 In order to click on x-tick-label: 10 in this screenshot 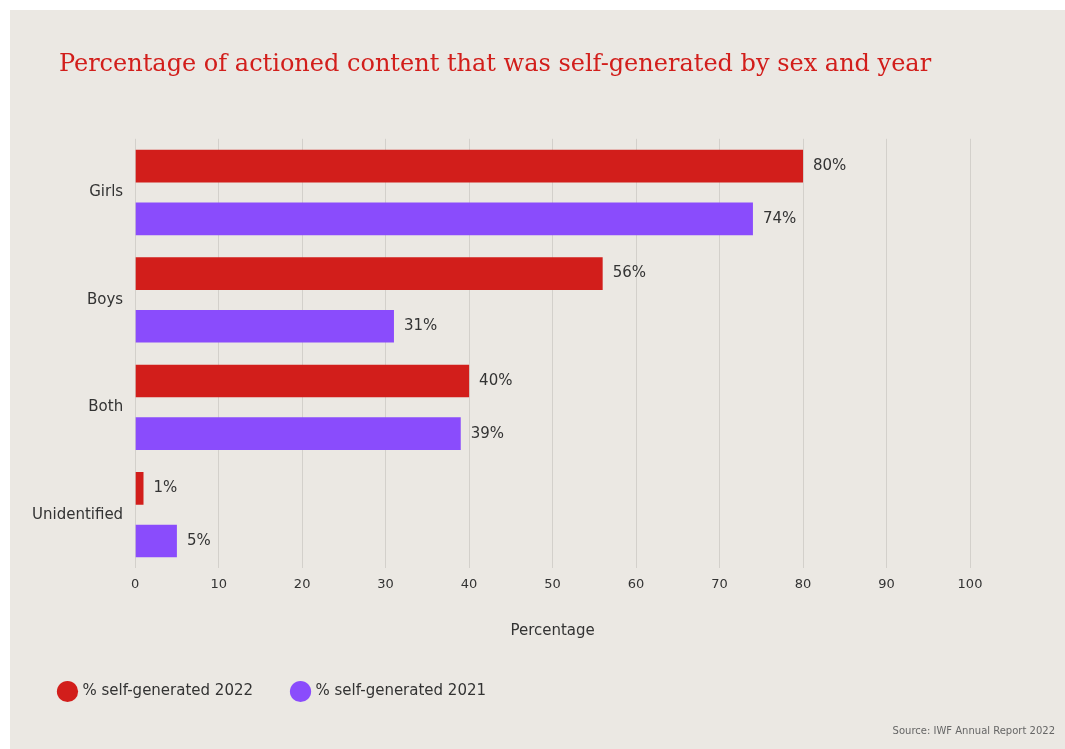, I will do `click(218, 583)`.